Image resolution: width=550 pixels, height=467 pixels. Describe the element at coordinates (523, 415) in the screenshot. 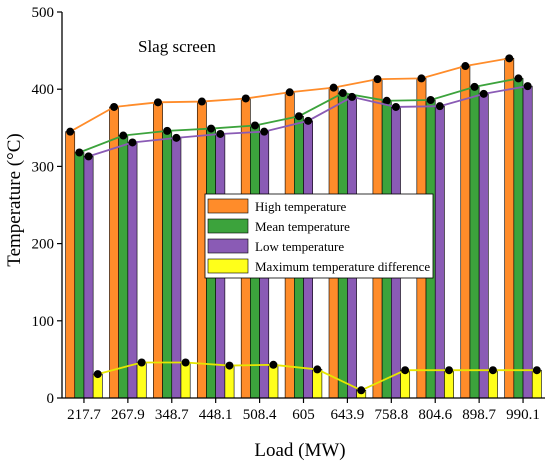

I see `x-tick-label-10: 990.1` at that location.